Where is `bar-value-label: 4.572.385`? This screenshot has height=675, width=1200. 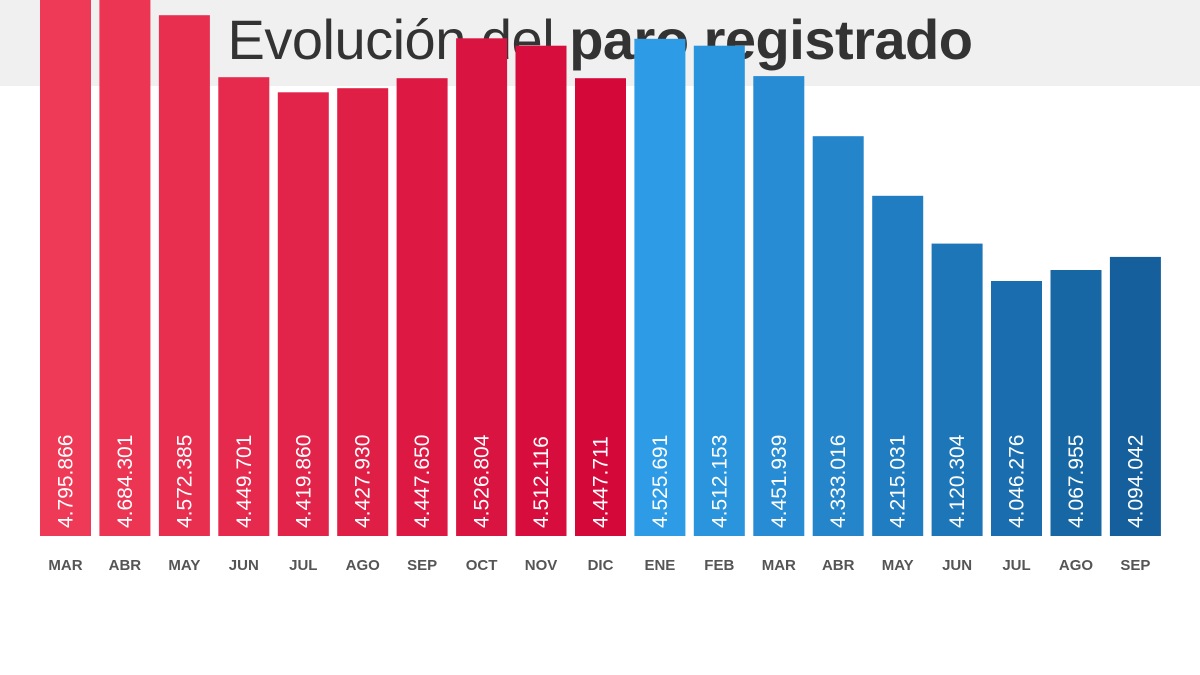 bar-value-label: 4.572.385 is located at coordinates (184, 481).